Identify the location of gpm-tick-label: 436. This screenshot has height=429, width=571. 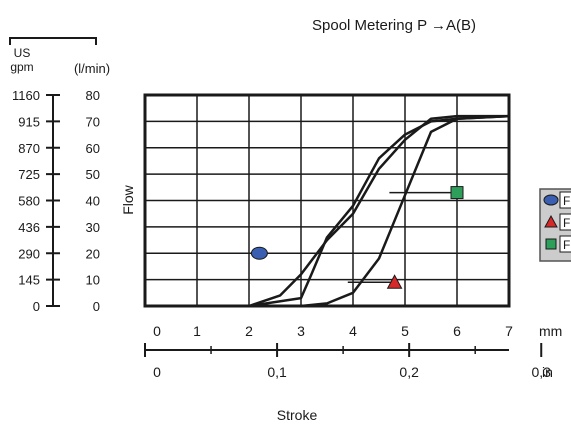
(29, 227).